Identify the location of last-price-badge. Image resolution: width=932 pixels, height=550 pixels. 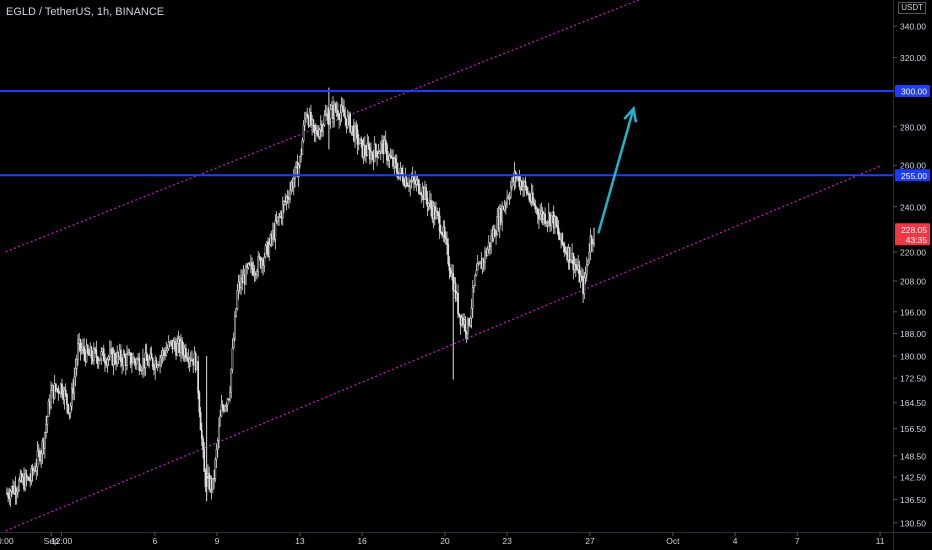
(912, 234).